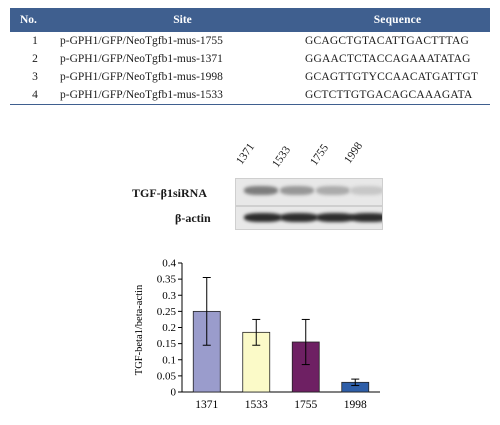 This screenshot has width=500, height=425. I want to click on y-tick-label: 0.3, so click(169, 296).